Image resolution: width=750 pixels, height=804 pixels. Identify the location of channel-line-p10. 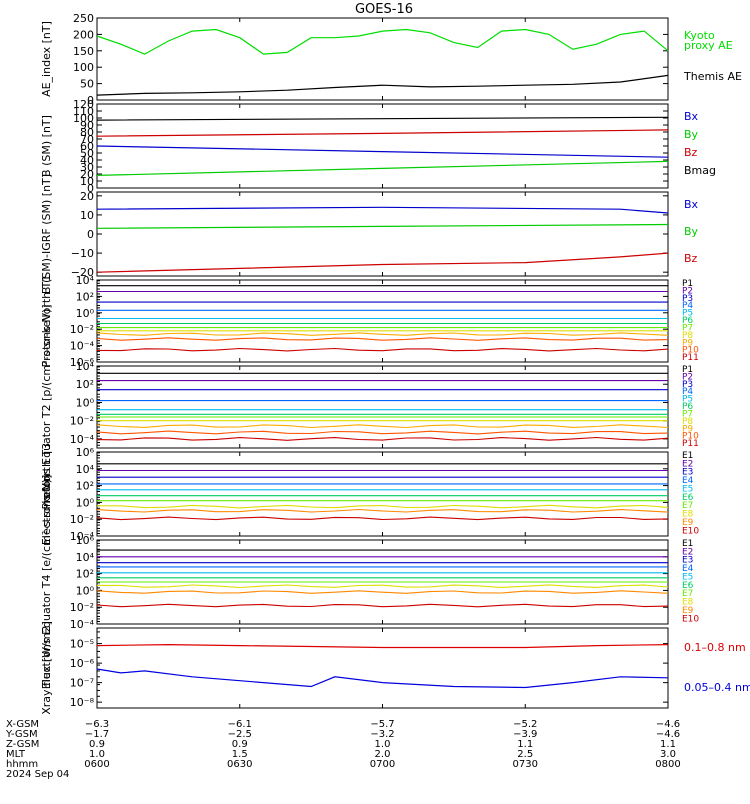
(382, 432).